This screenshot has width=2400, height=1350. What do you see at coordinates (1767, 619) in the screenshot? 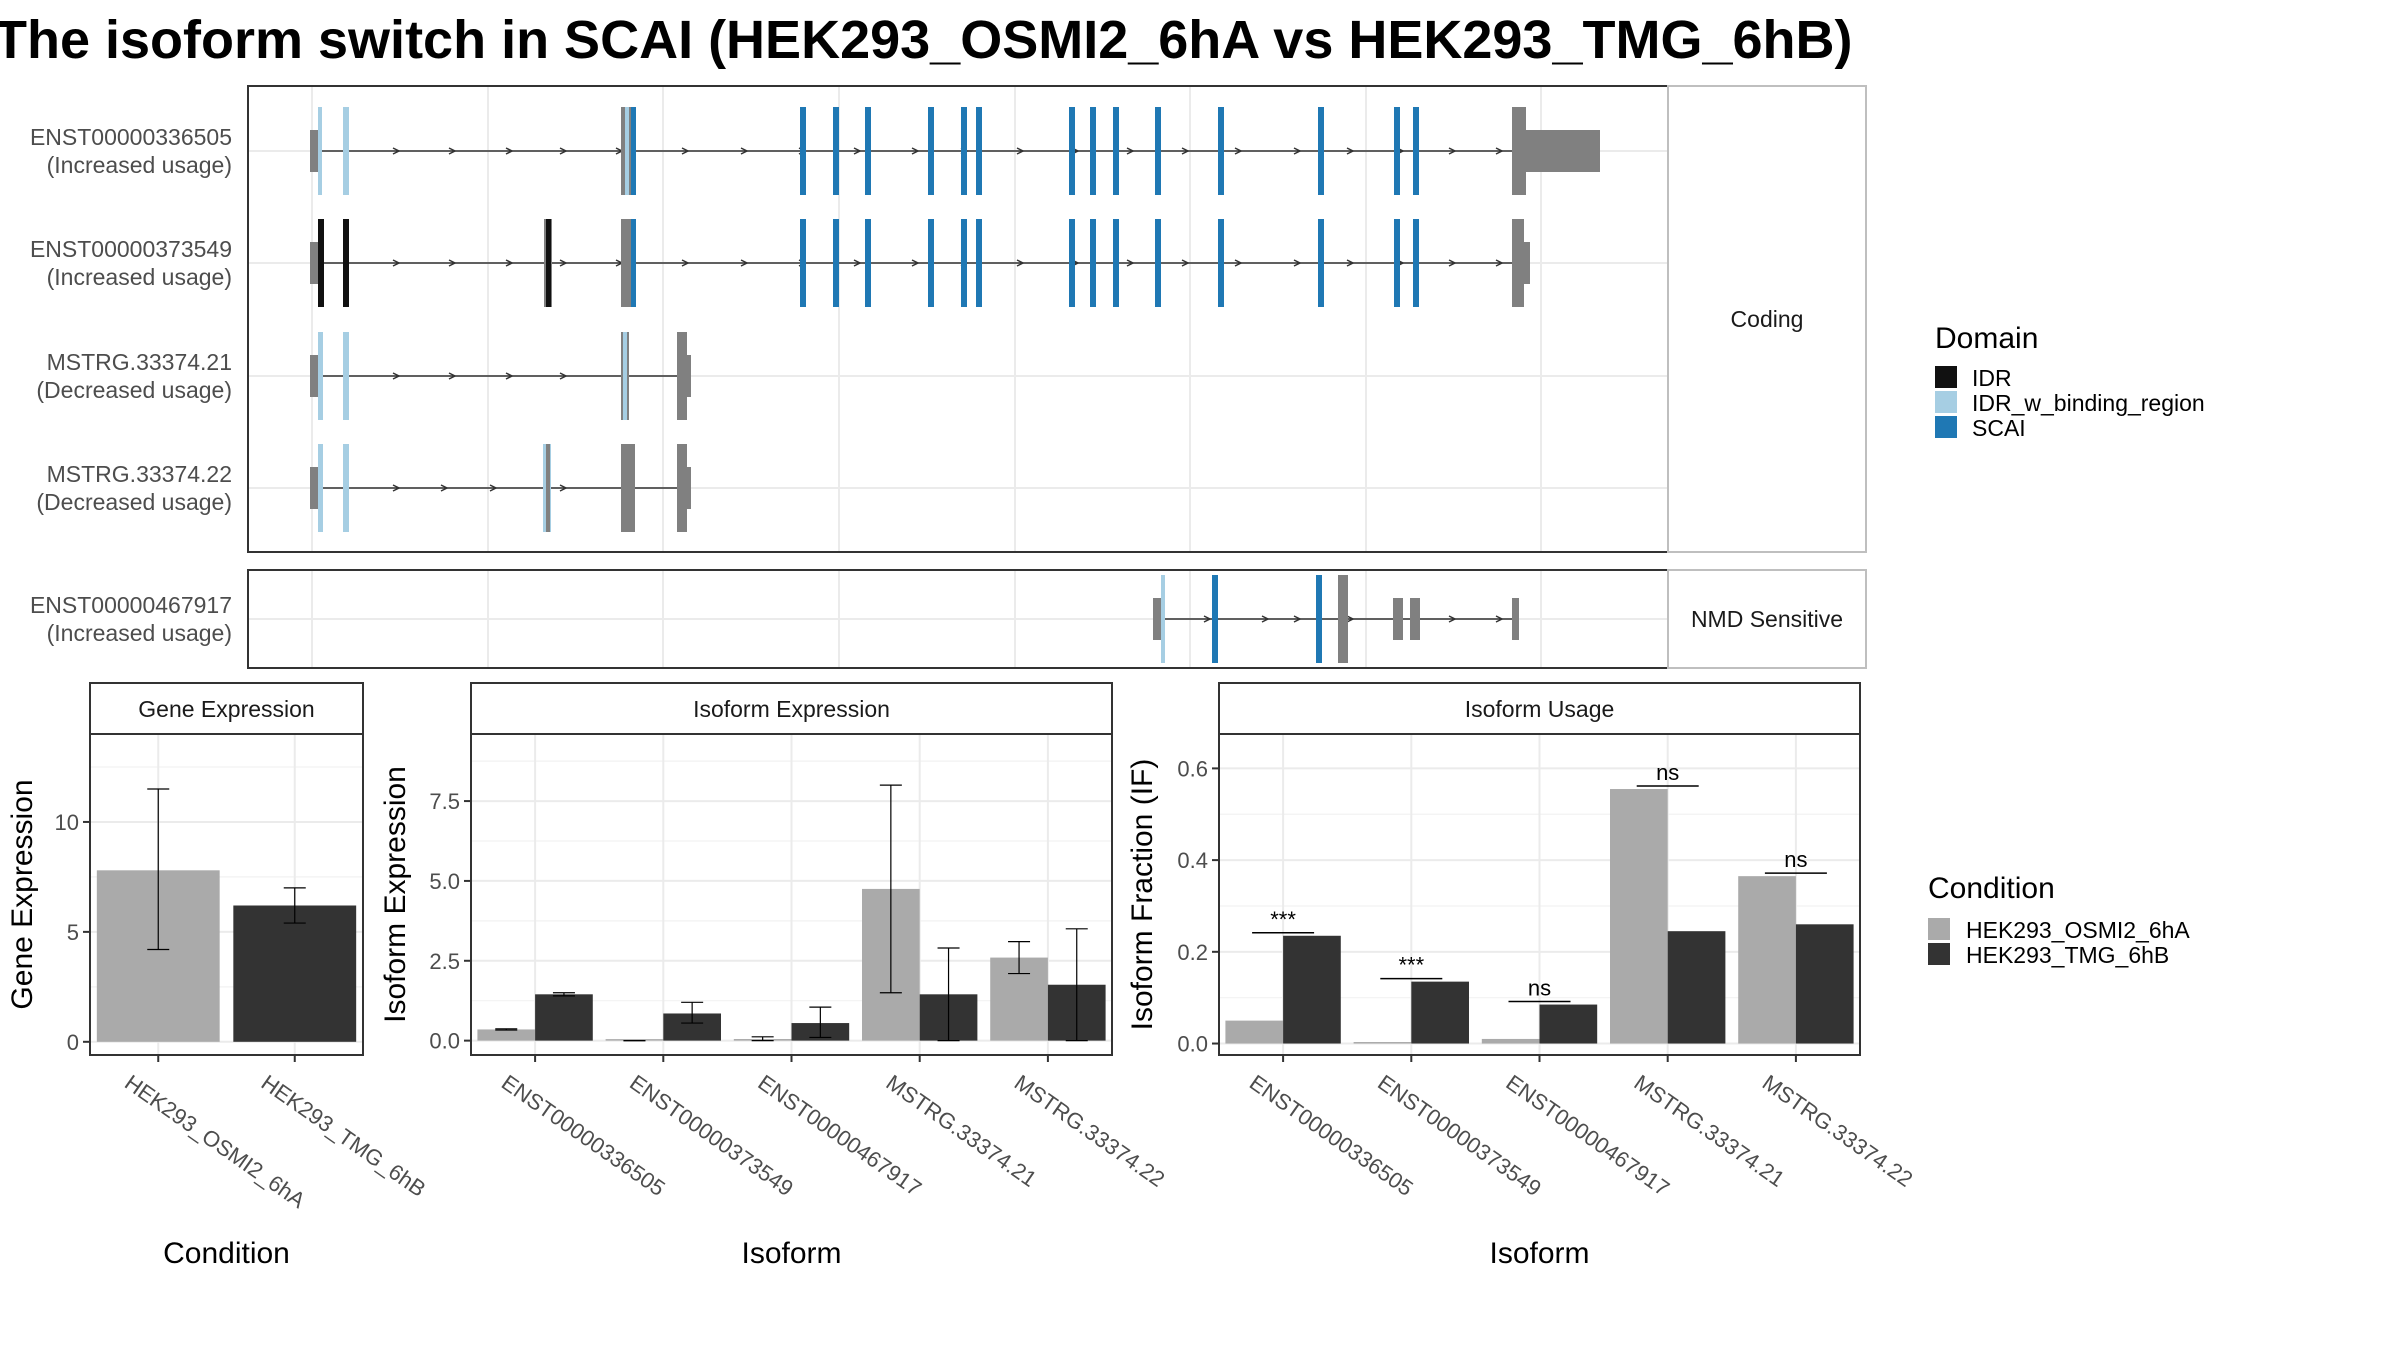
I see `structure-strip-label: NMD Sensitive` at bounding box center [1767, 619].